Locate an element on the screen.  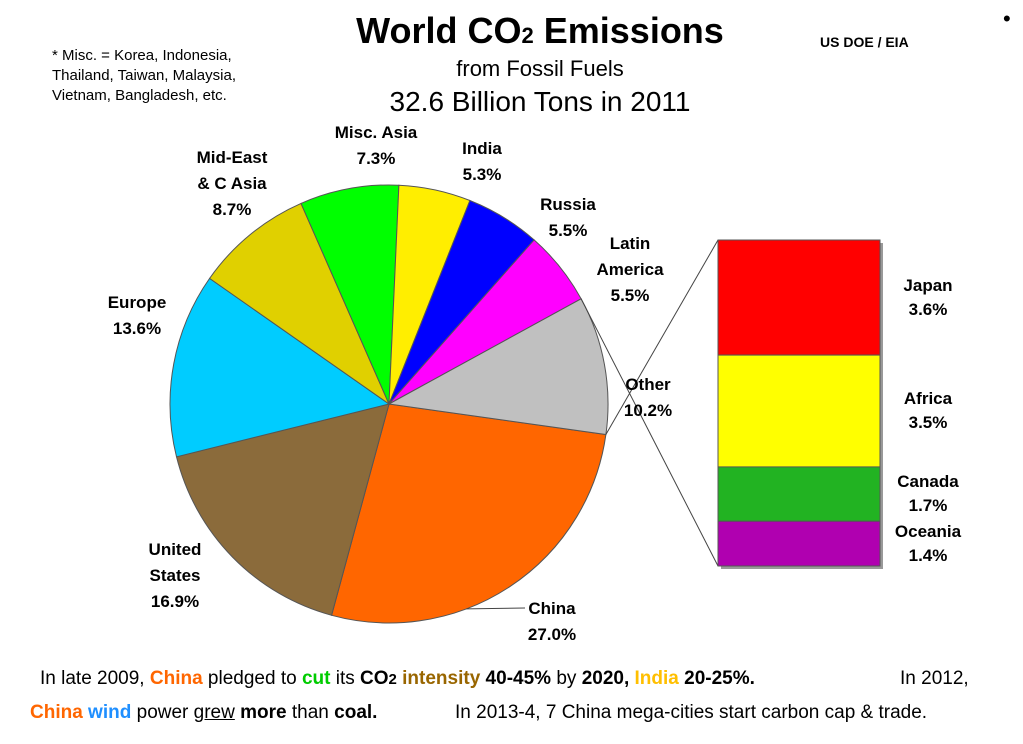
chart-subtitle: from Fossil Fuels is located at coordinates (540, 68).